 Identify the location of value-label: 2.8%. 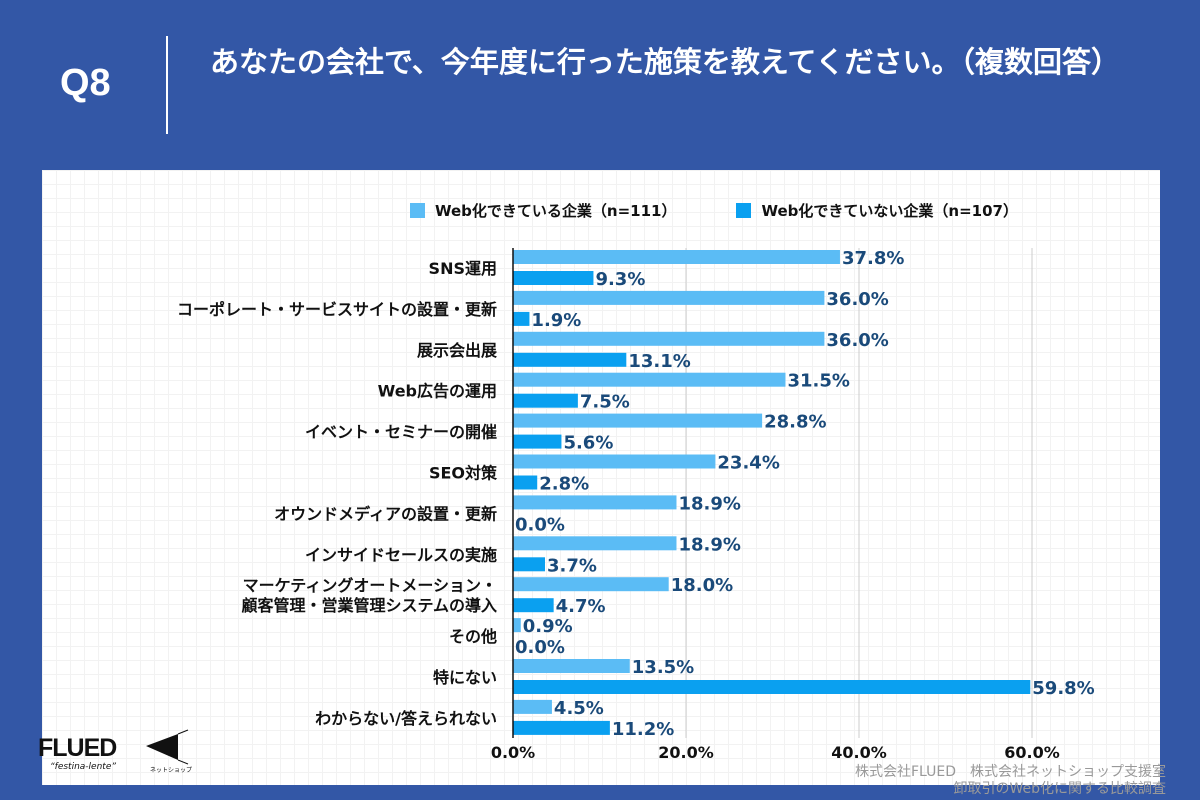
(564, 484).